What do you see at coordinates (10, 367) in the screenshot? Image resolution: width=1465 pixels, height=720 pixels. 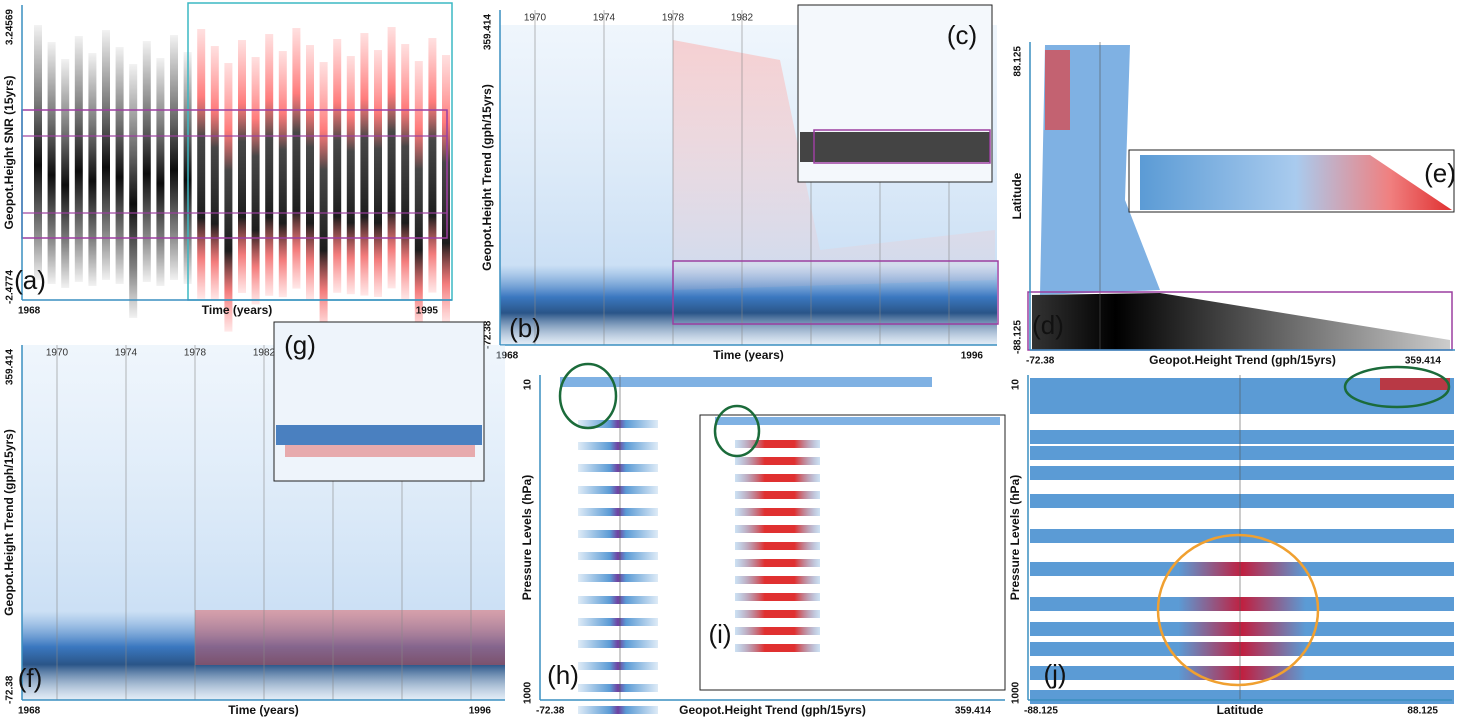 I see `y-top-label: 359.414` at bounding box center [10, 367].